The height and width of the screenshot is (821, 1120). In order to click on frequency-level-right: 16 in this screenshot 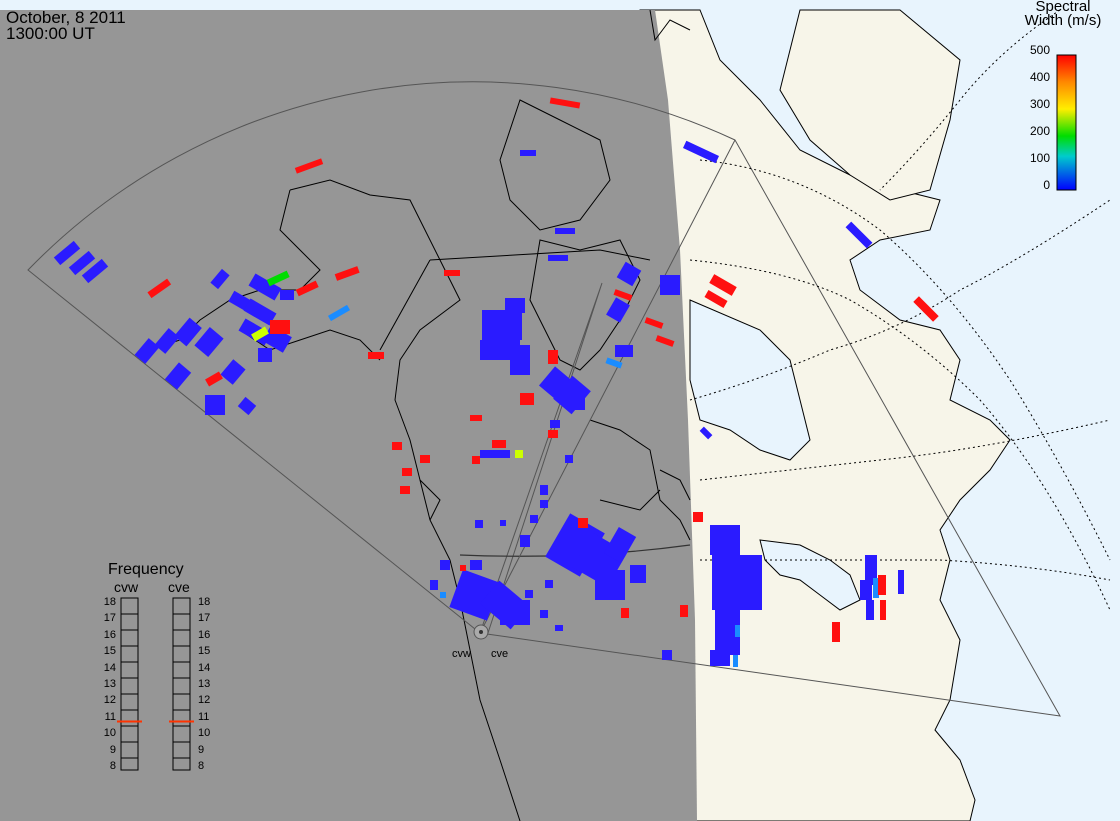, I will do `click(204, 634)`.